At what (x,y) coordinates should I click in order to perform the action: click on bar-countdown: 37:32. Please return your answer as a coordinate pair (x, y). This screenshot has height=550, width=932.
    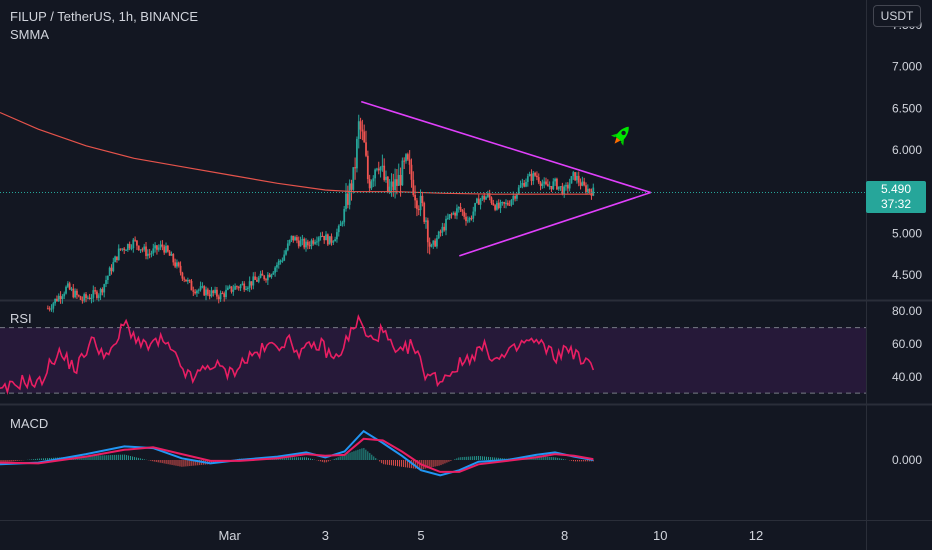
    Looking at the image, I should click on (896, 204).